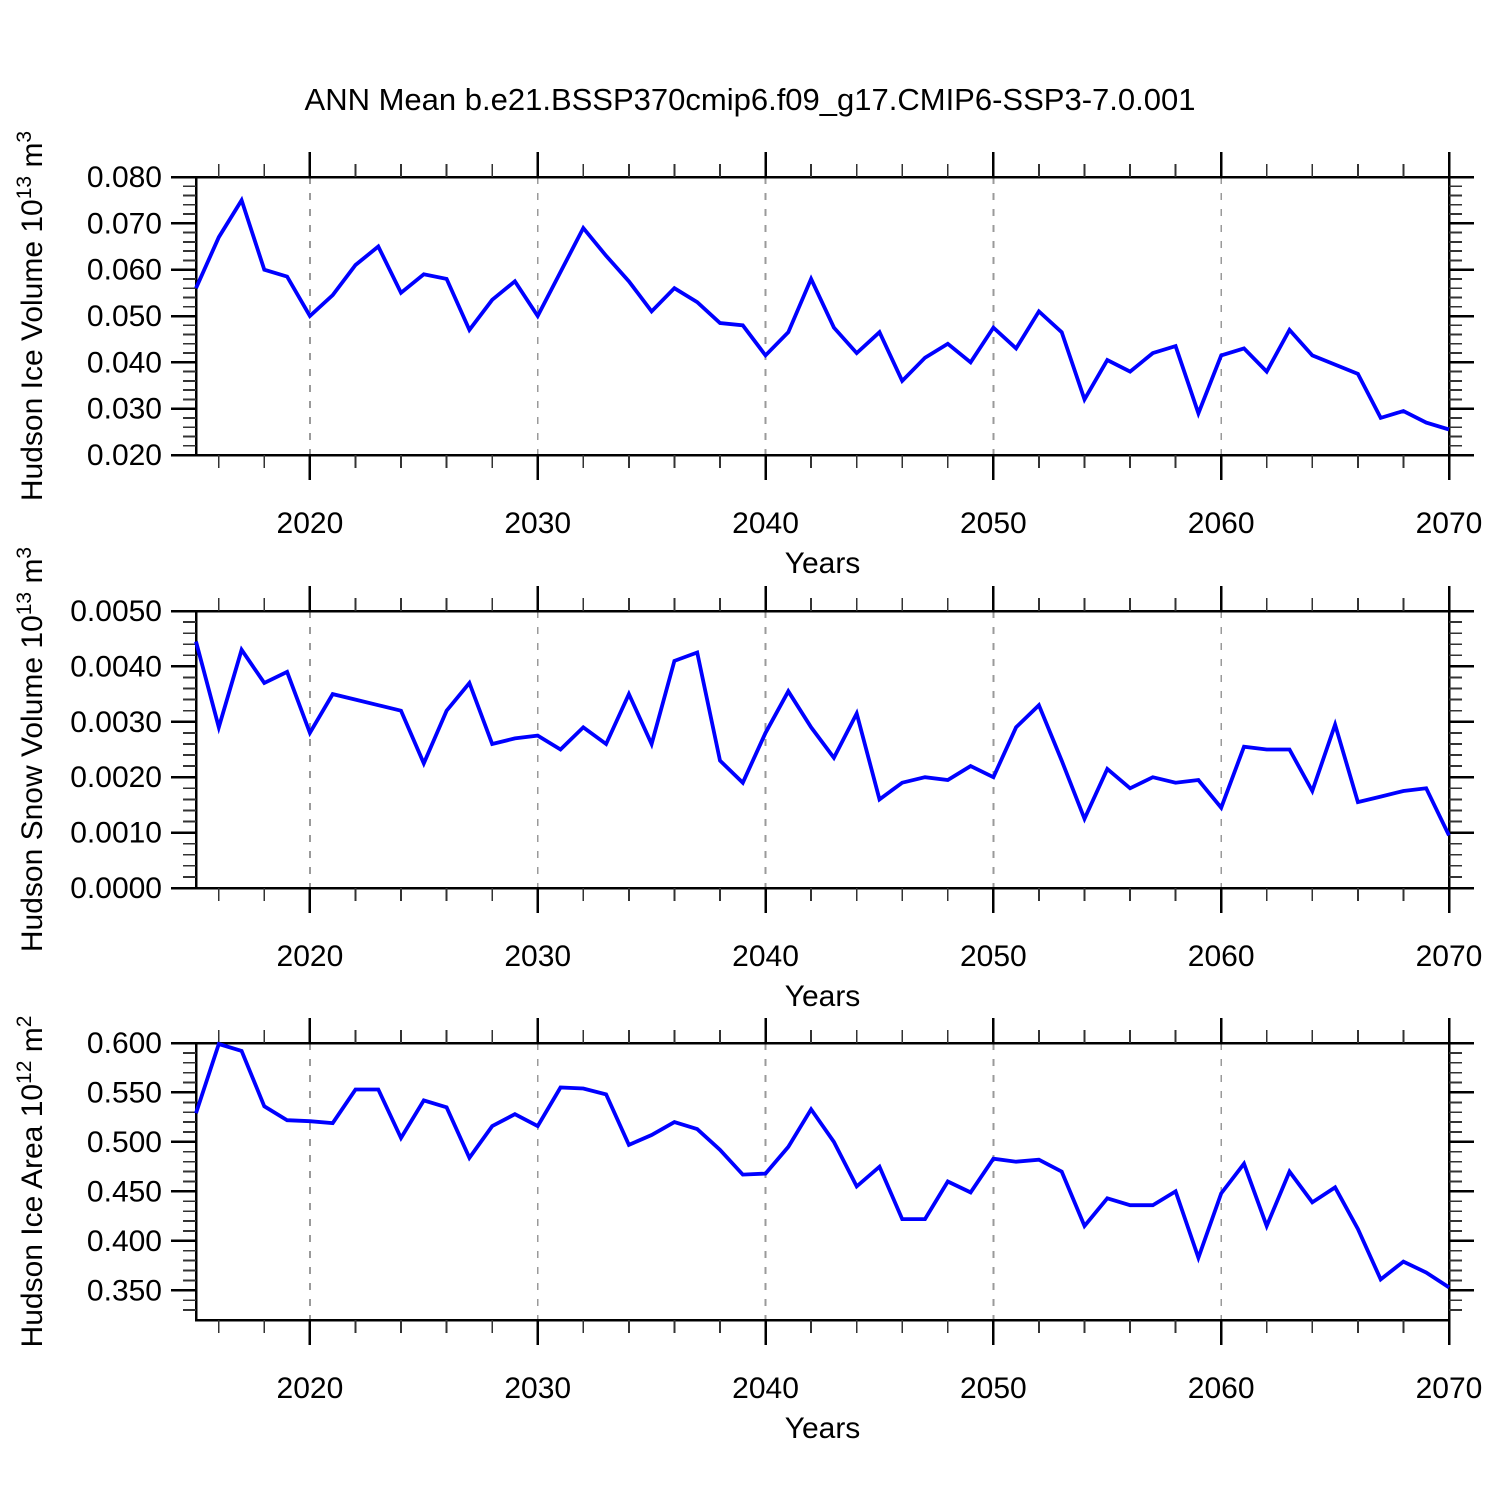 This screenshot has width=1500, height=1500. Describe the element at coordinates (124, 362) in the screenshot. I see `y-tick-label: 0.040` at that location.